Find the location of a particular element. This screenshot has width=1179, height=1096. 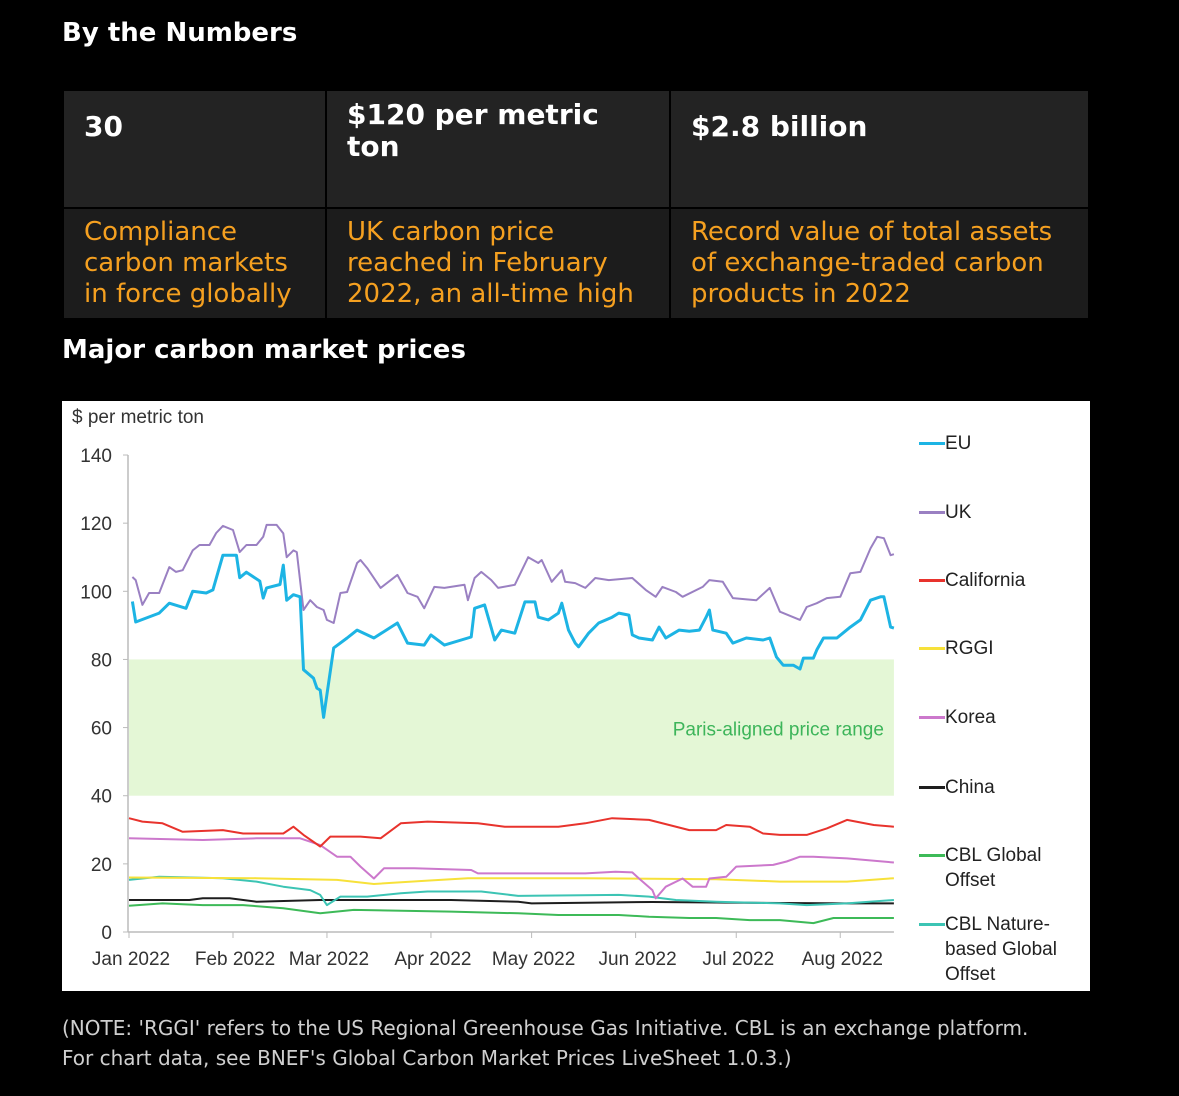

section-heading: By the Numbers is located at coordinates (180, 33).